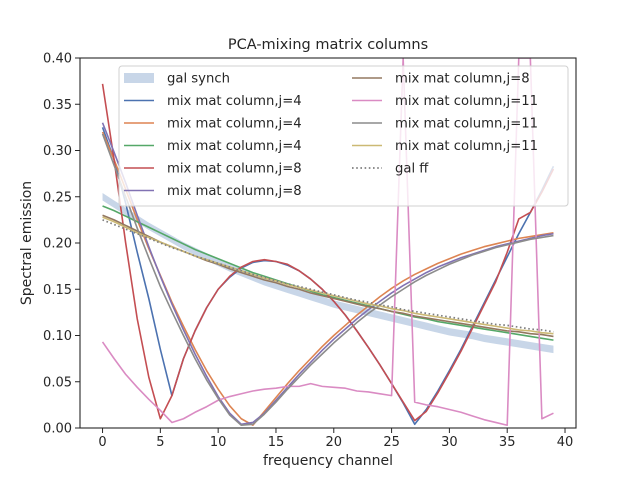 This screenshot has height=480, width=640. What do you see at coordinates (57, 336) in the screenshot?
I see `y-tick-label: 0.10` at bounding box center [57, 336].